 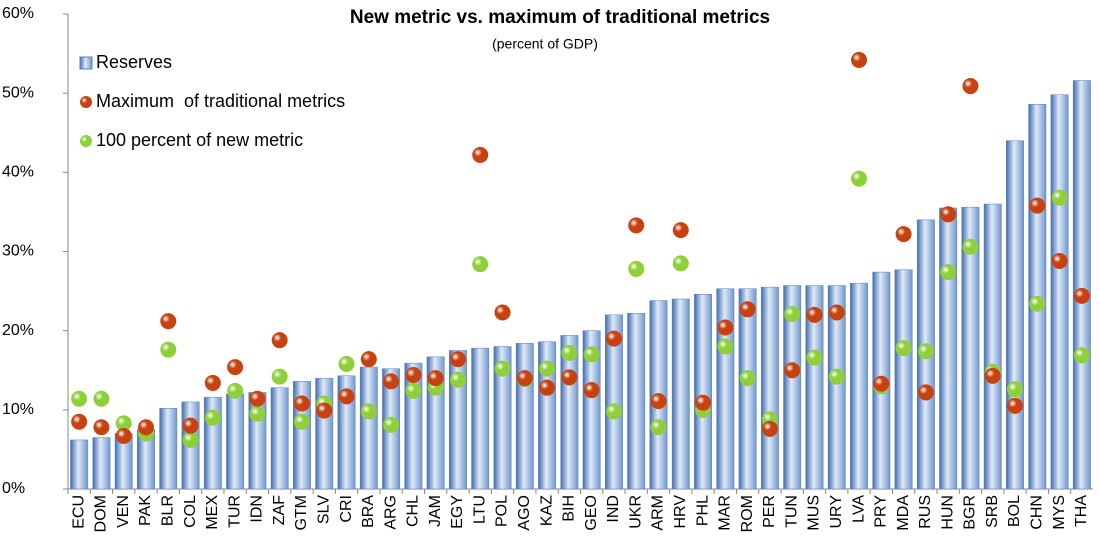 What do you see at coordinates (814, 513) in the screenshot?
I see `x-tick-label: MUS` at bounding box center [814, 513].